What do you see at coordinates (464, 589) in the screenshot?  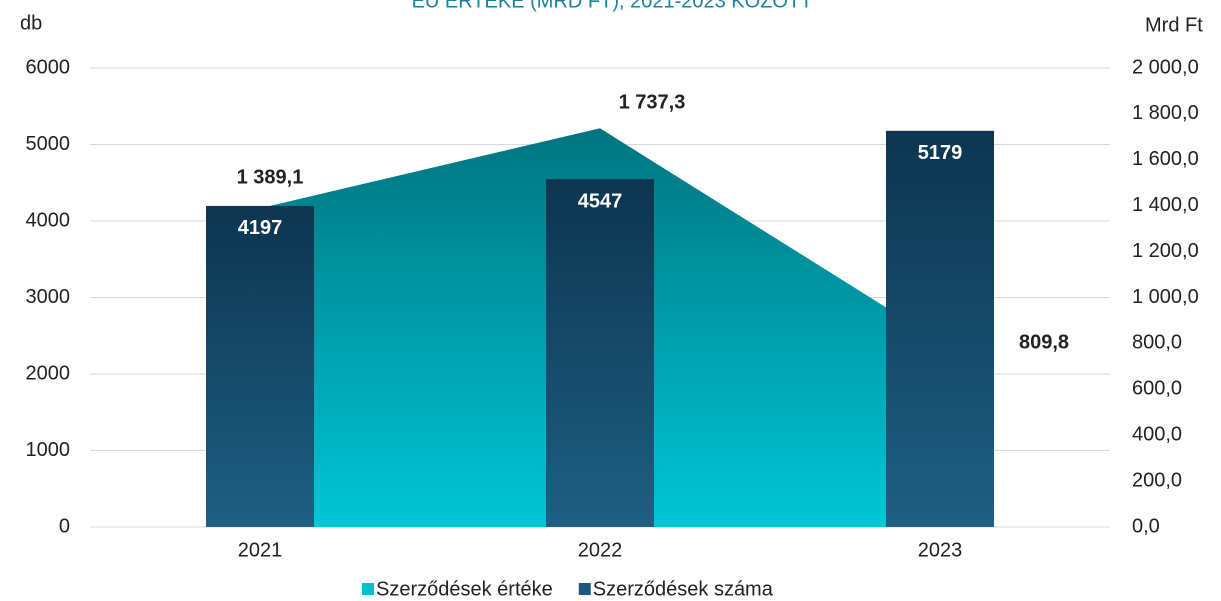 I see `legend-label: Szerződések értéke` at bounding box center [464, 589].